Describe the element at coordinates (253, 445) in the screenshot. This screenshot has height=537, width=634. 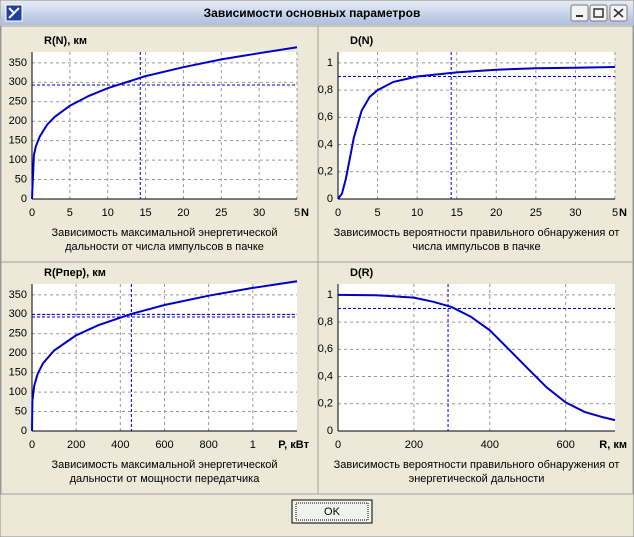
I see `x-tick-label: 1` at that location.